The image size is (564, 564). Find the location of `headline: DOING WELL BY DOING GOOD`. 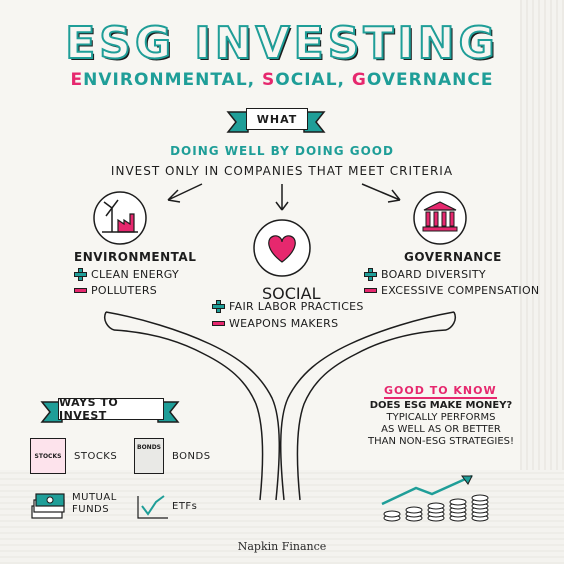

headline: DOING WELL BY DOING GOOD is located at coordinates (282, 151).